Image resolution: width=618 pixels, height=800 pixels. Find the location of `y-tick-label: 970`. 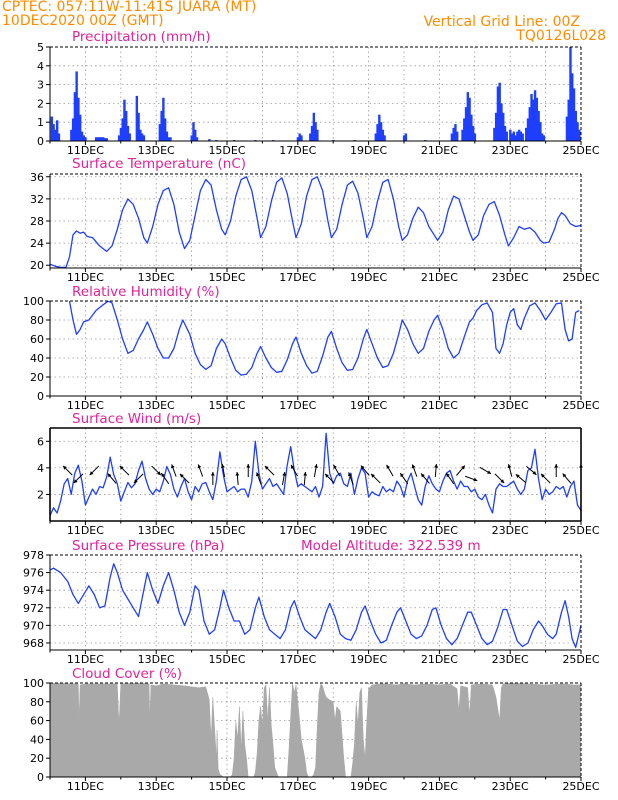

y-tick-label: 970 is located at coordinates (33, 625).